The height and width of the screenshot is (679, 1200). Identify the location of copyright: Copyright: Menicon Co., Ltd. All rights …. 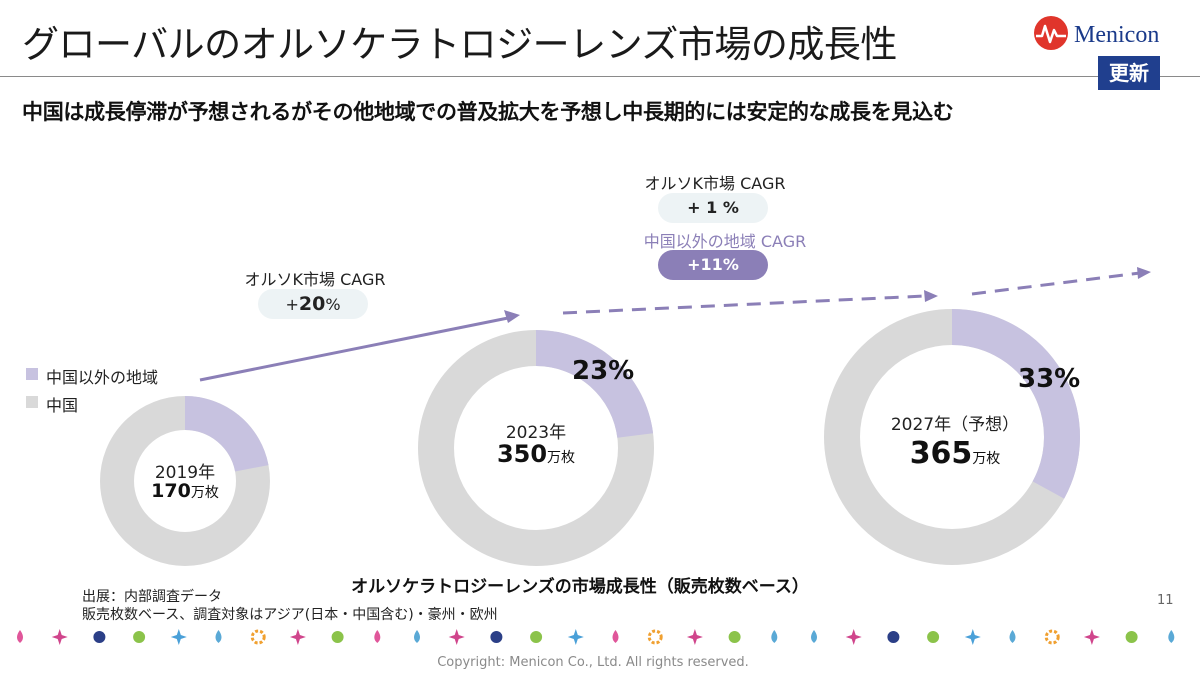
(593, 662).